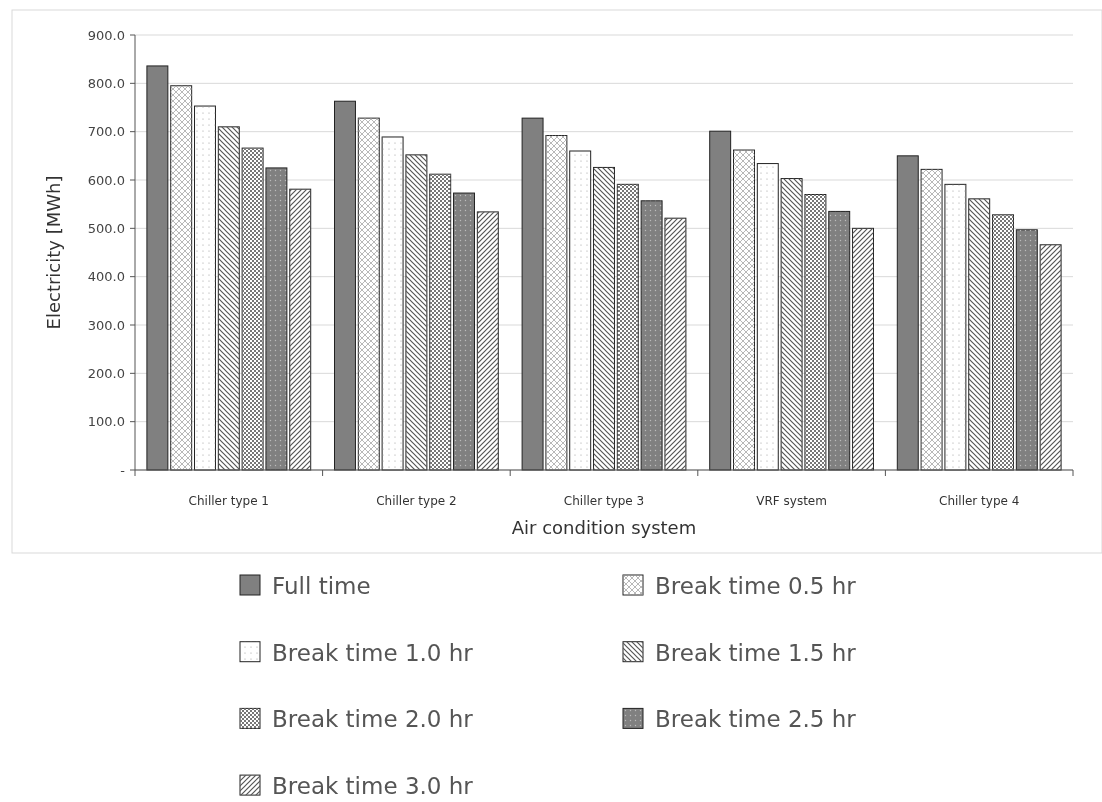 Image resolution: width=1102 pixels, height=802 pixels. I want to click on y-tick-label: 100.0, so click(106, 422).